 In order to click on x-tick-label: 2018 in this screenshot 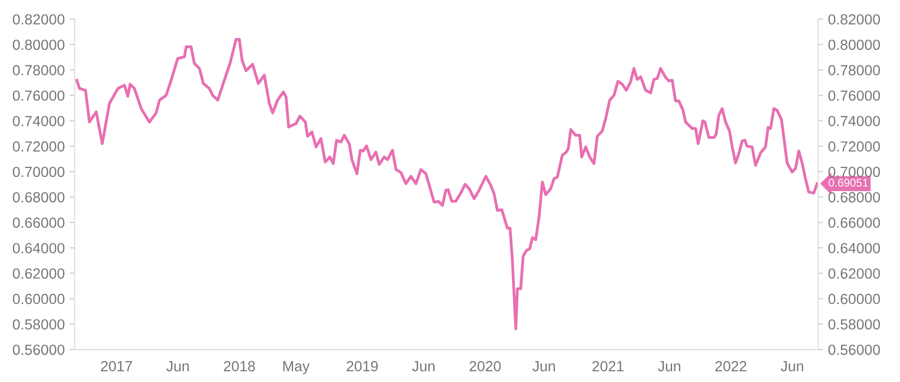, I will do `click(239, 366)`.